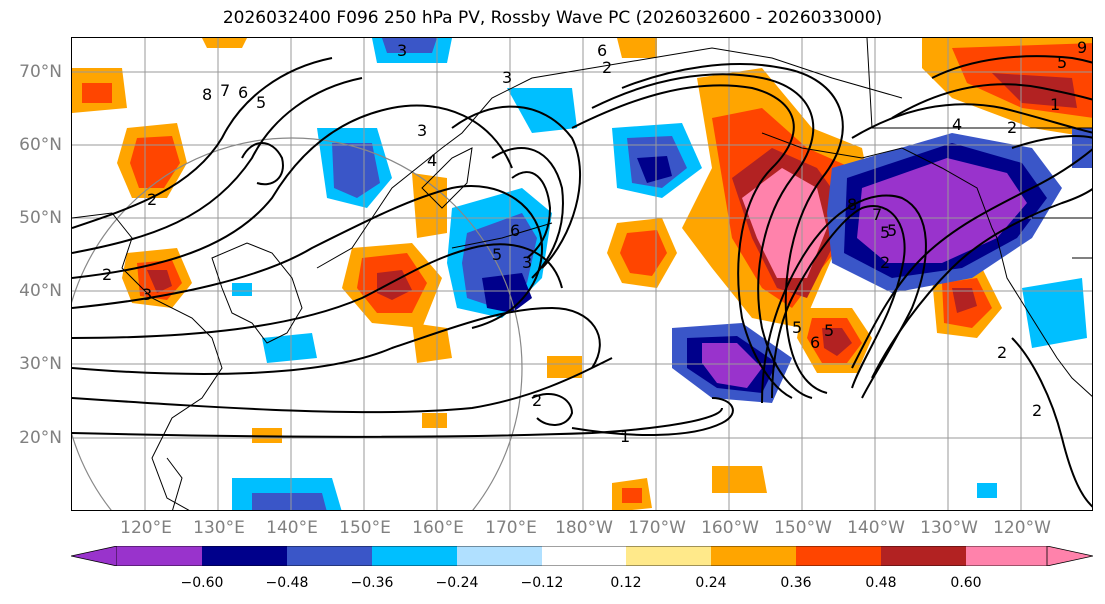 This screenshot has width=1105, height=604. What do you see at coordinates (966, 583) in the screenshot?
I see `colorbar-label: 0.60` at bounding box center [966, 583].